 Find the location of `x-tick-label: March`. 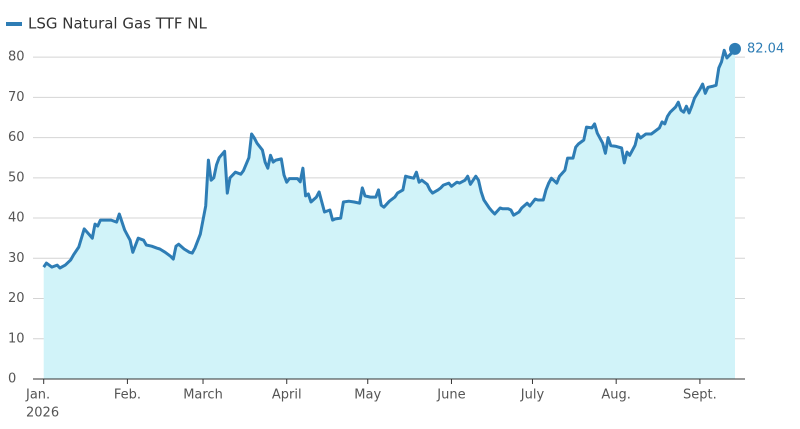

x-tick-label: March is located at coordinates (203, 395).